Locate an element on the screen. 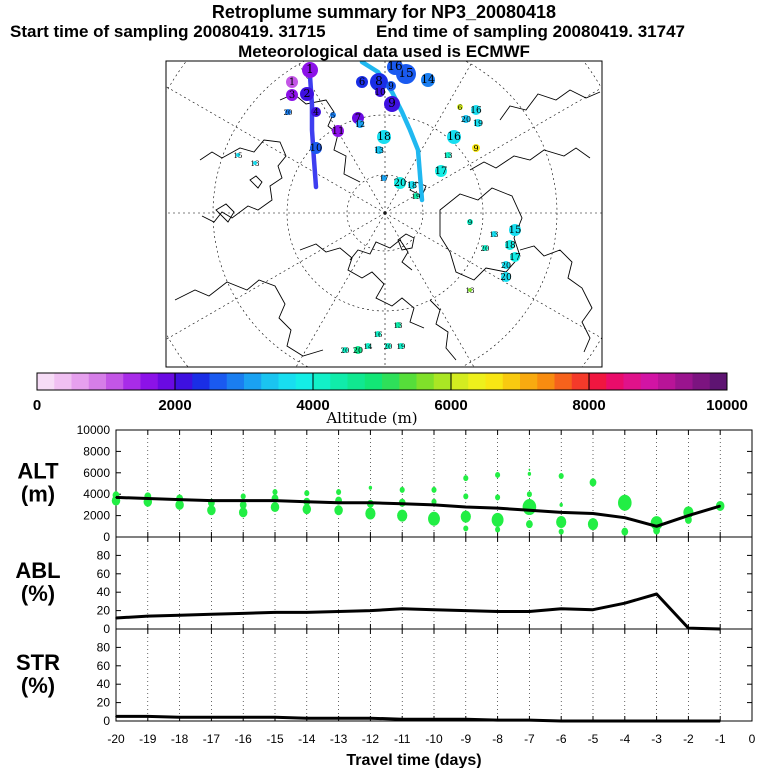 Image resolution: width=768 pixels, height=768 pixels. y-tick-label: 0 is located at coordinates (106, 629).